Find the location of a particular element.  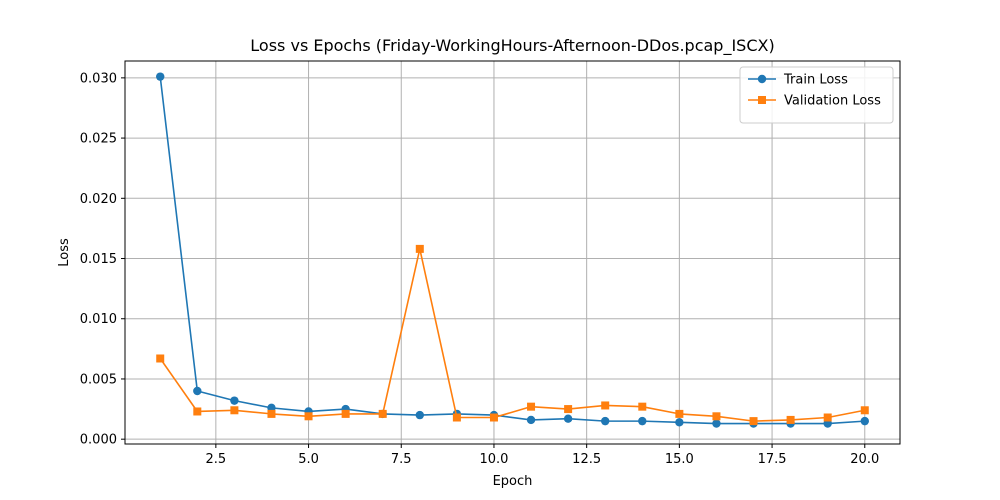

y-tick-label: 0.025 is located at coordinates (98, 139).